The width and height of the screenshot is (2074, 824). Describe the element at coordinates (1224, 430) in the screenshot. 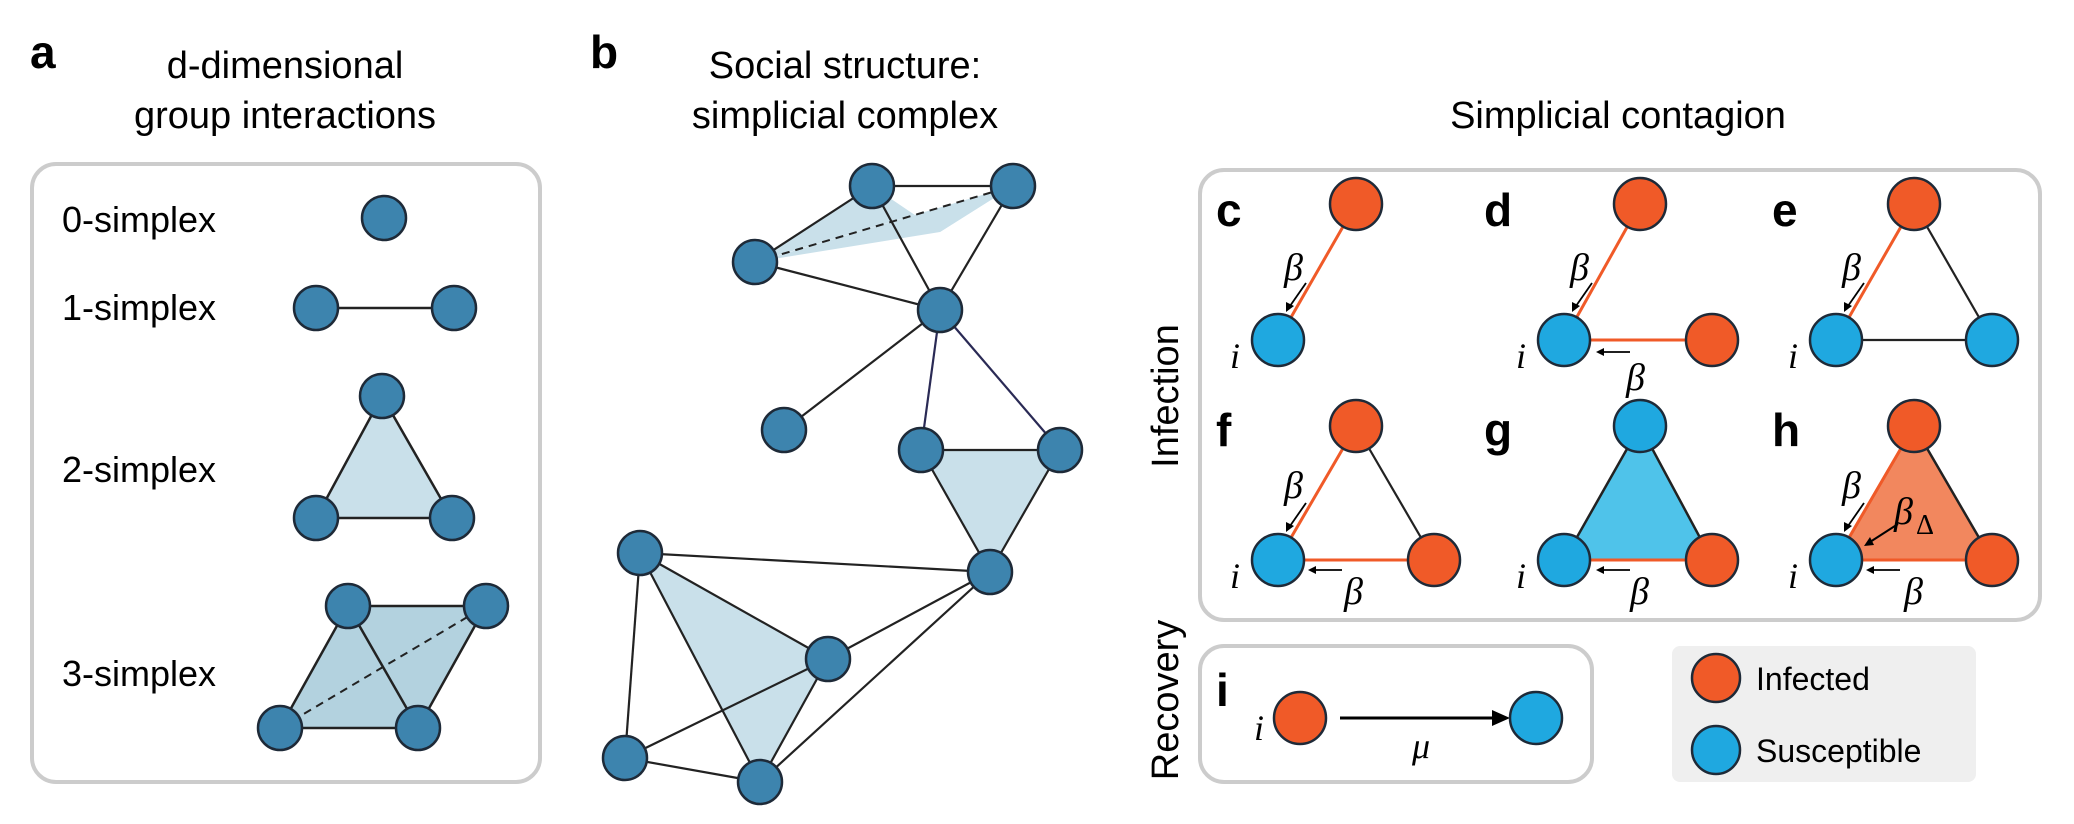

I see `panel-letter-f: f` at that location.